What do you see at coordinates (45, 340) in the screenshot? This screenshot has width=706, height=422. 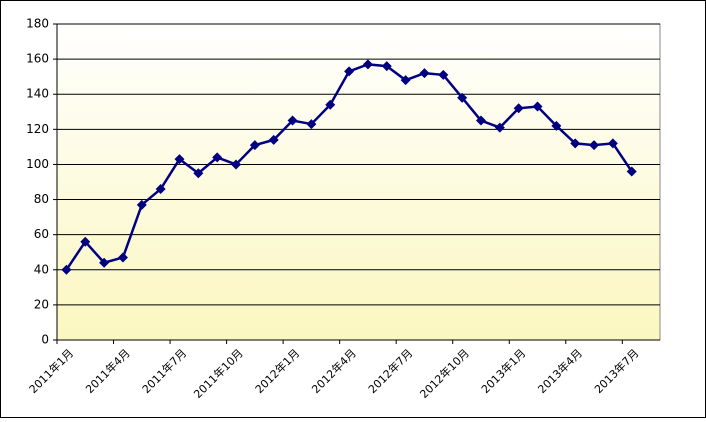 I see `y-tick-label: 0` at bounding box center [45, 340].